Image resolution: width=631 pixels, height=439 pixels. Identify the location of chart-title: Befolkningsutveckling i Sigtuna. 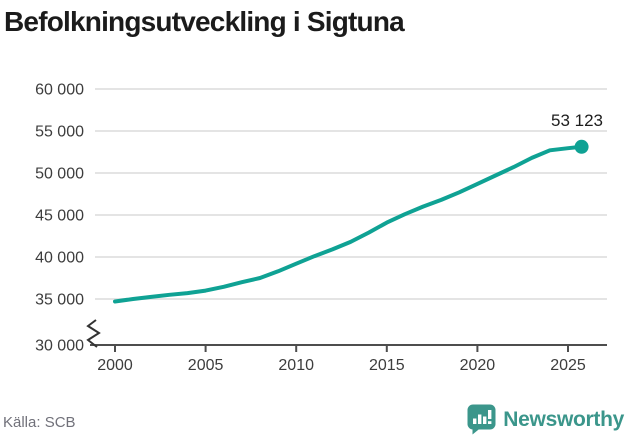
(204, 21).